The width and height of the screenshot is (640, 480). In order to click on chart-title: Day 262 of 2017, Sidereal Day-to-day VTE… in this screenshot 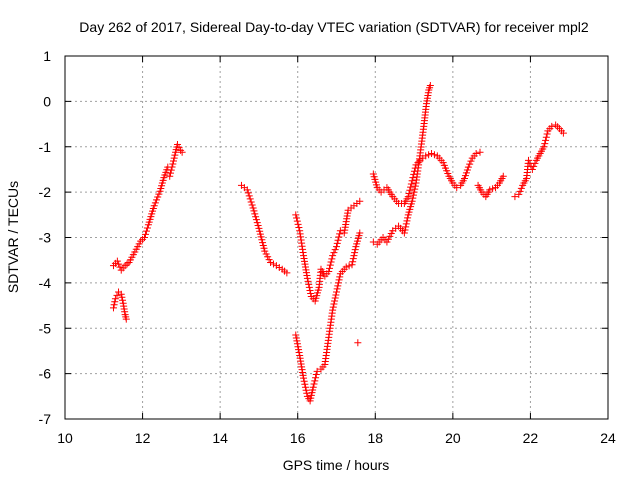, I will do `click(334, 27)`.